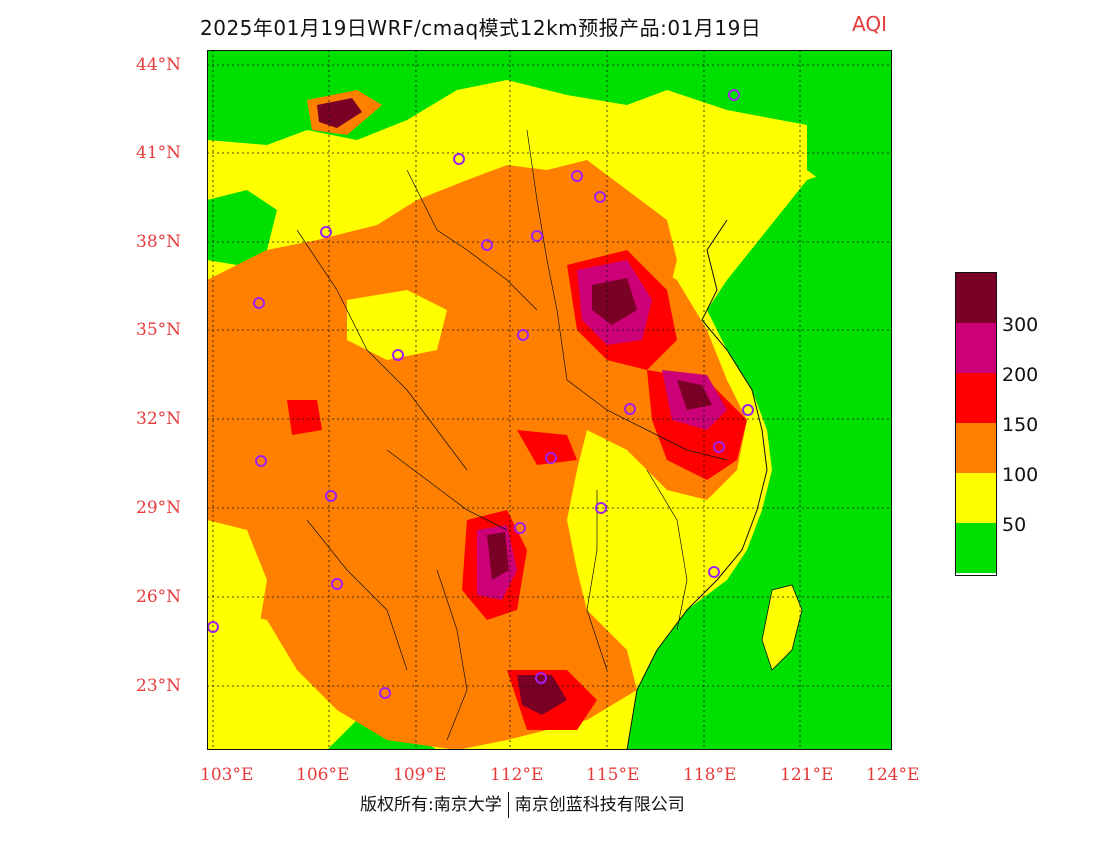  I want to click on darkred-zone-north, so click(614, 301).